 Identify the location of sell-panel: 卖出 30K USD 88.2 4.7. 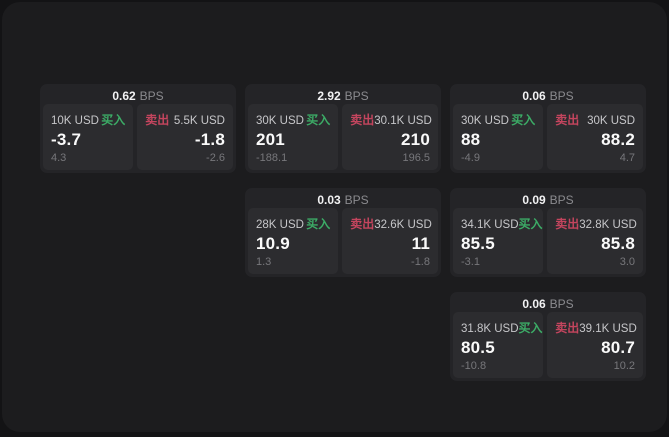
(595, 137).